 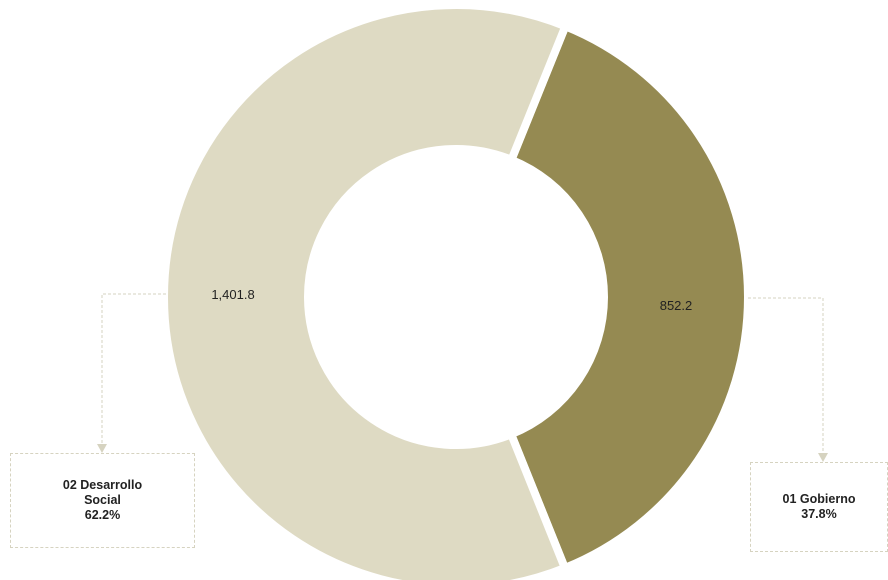 I want to click on callout-desarrollo-social: 02 Desarrollo Social 62.2%, so click(x=102, y=500).